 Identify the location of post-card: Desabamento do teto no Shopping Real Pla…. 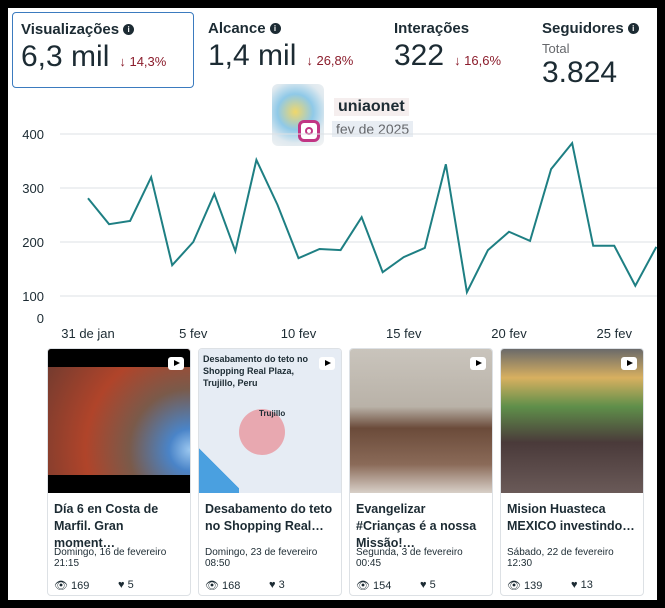
(270, 472).